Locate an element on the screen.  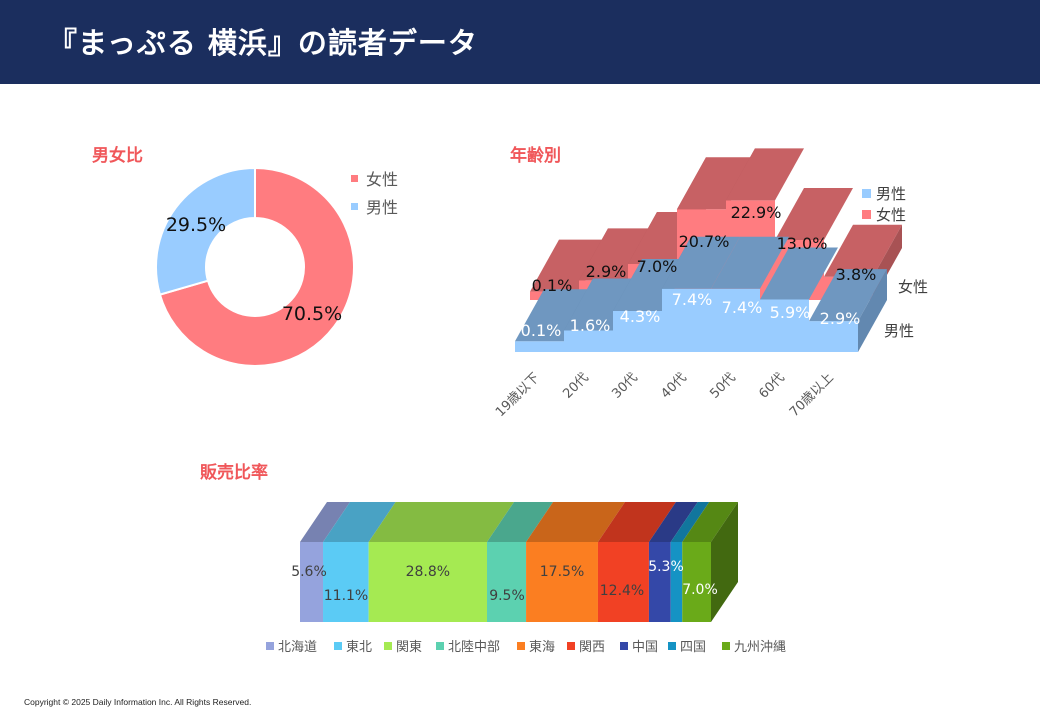
female-data-label: 13.0% is located at coordinates (802, 243).